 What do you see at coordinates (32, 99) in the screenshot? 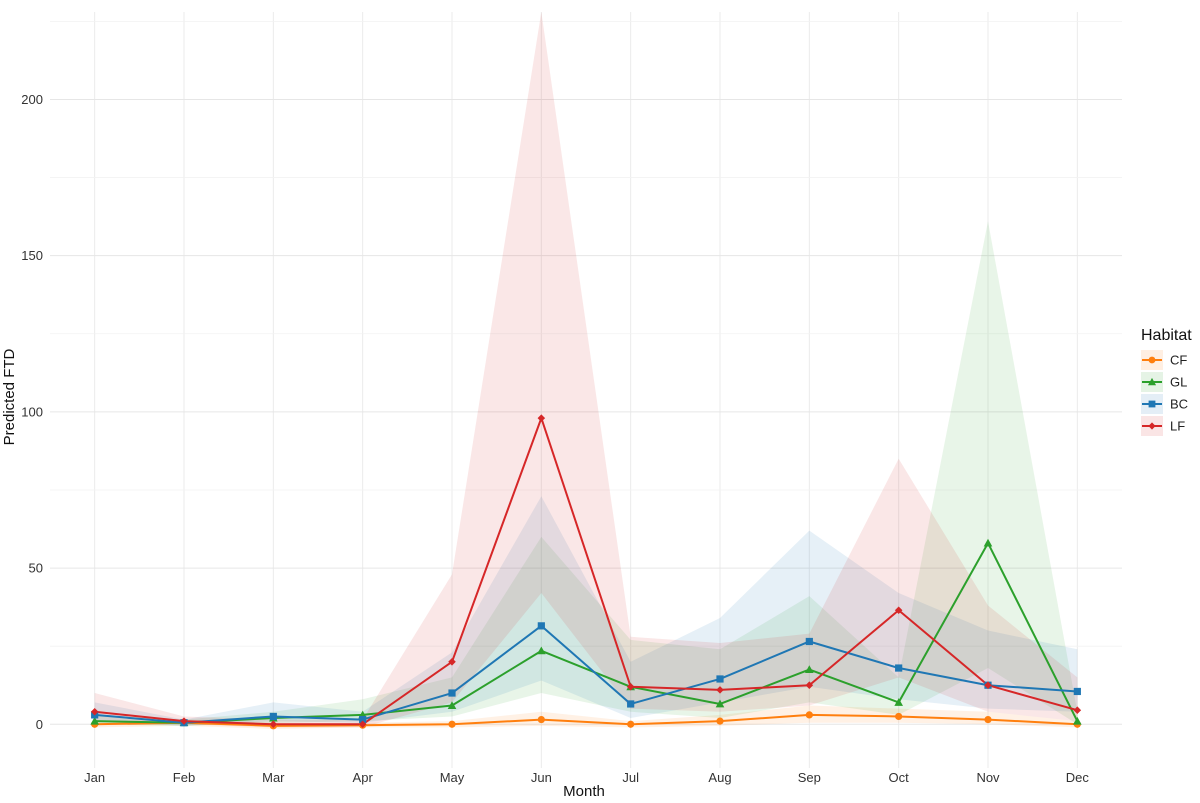
I see `y-tick-label: 200` at bounding box center [32, 99].